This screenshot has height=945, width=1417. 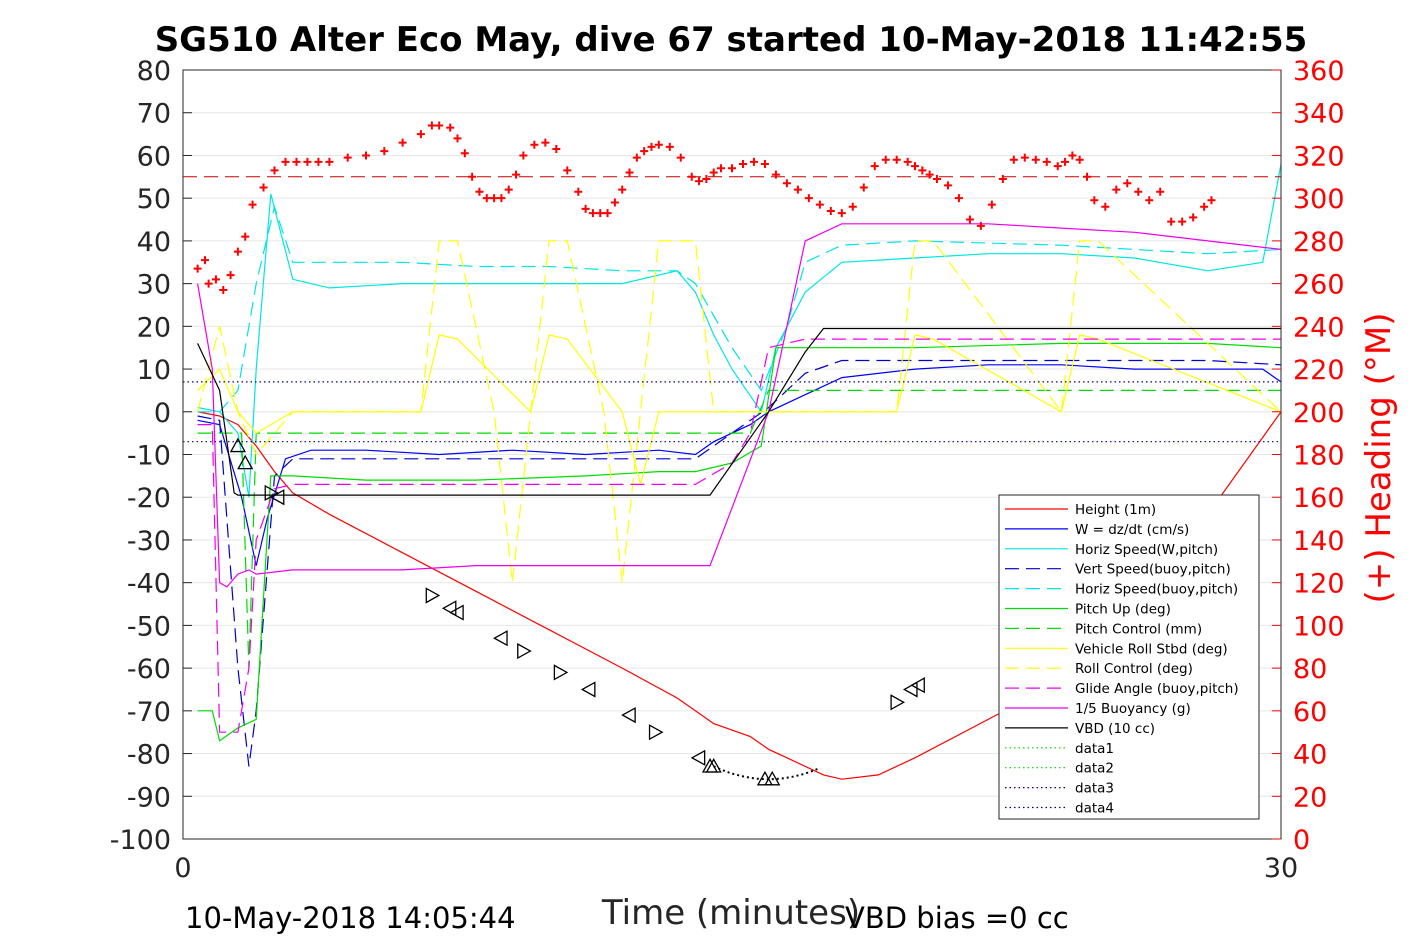 I want to click on legend-label-4: Horiz Speed(buoy,pitch), so click(x=1156, y=590).